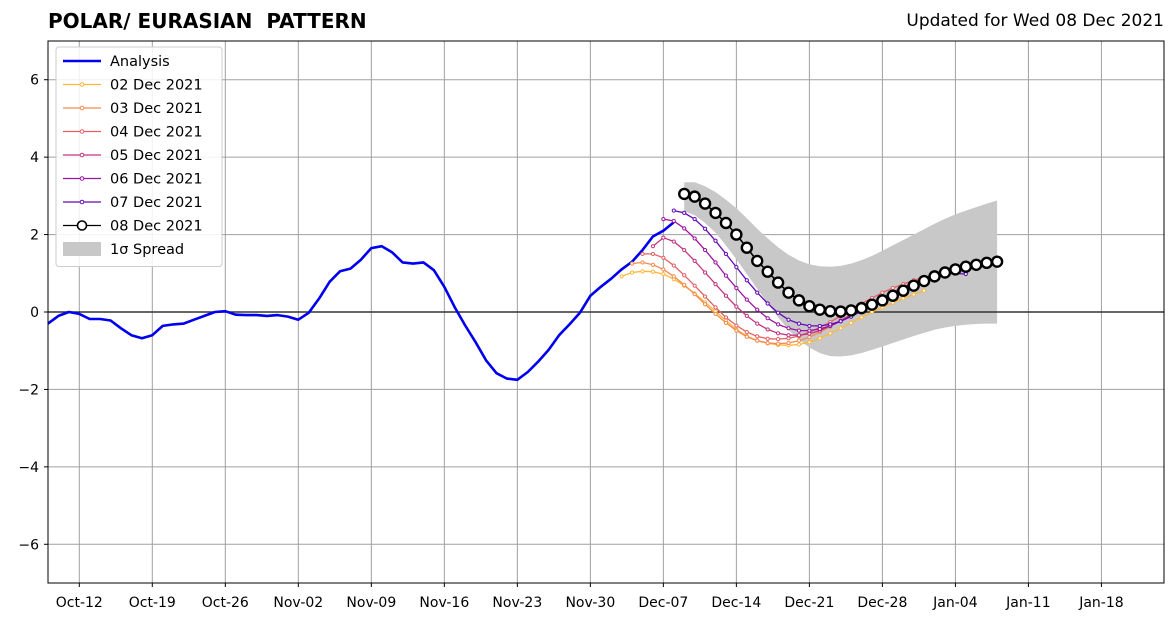 The width and height of the screenshot is (1176, 622). Describe the element at coordinates (133, 203) in the screenshot. I see `legend-entry: 07 Dec 2021` at that location.